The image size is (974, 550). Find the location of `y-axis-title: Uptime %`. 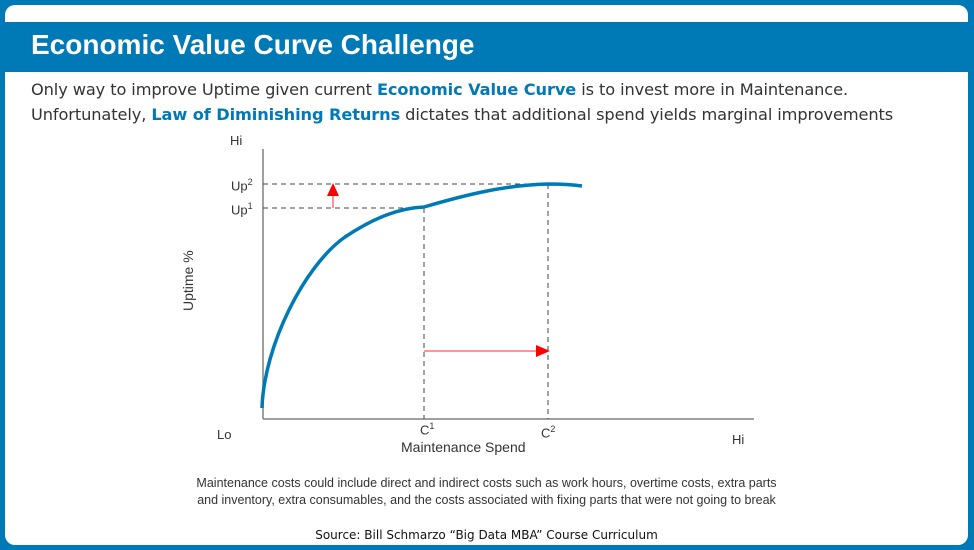

y-axis-title: Uptime % is located at coordinates (188, 280).